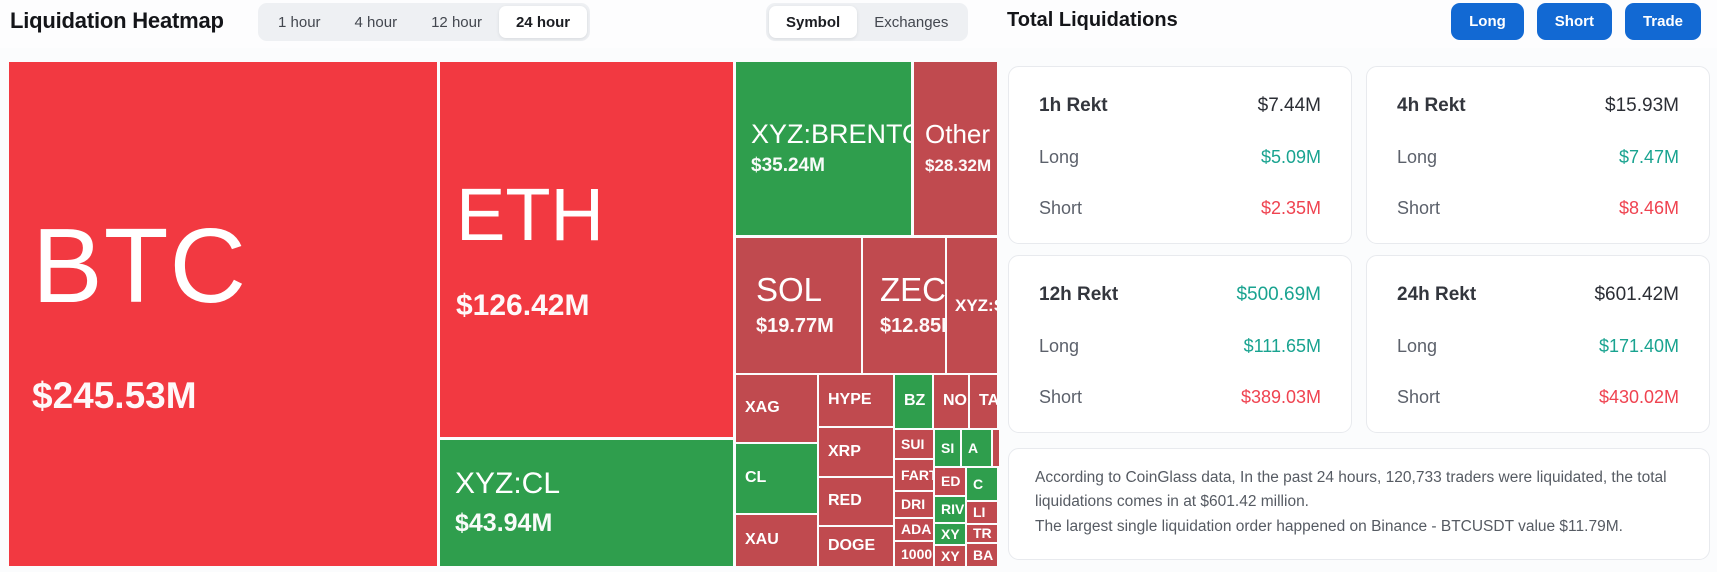 The width and height of the screenshot is (1717, 572). What do you see at coordinates (950, 534) in the screenshot?
I see `treemap-block-xy-1: XY` at bounding box center [950, 534].